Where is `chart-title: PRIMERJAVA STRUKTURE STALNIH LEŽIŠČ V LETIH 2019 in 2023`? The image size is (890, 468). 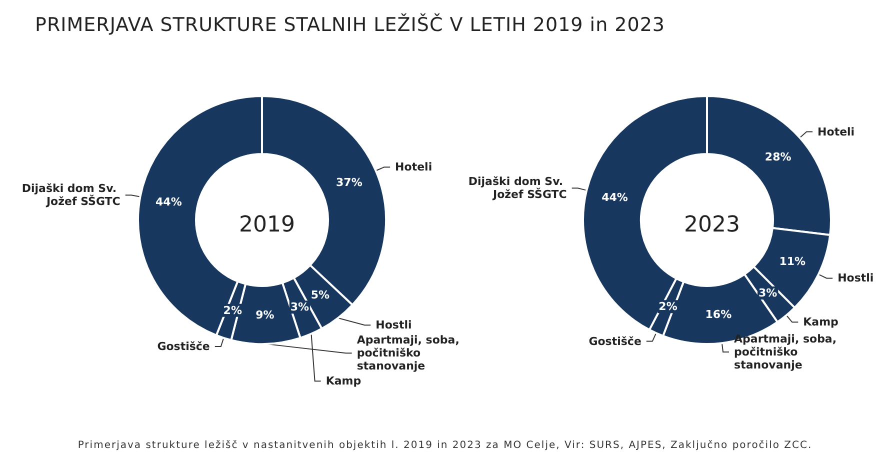
chart-title: PRIMERJAVA STRUKTURE STALNIH LEŽIŠČ V LETIH 2019 in 2023 is located at coordinates (350, 25).